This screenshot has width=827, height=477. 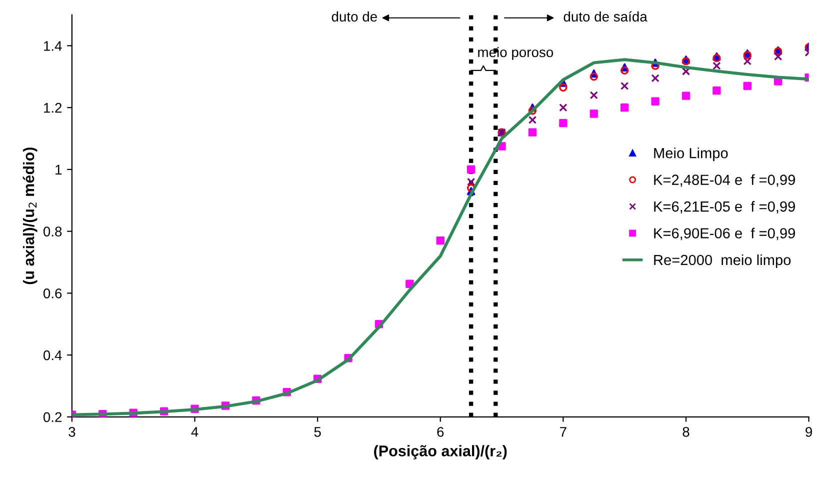 What do you see at coordinates (194, 432) in the screenshot?
I see `x-tick-label: 4` at bounding box center [194, 432].